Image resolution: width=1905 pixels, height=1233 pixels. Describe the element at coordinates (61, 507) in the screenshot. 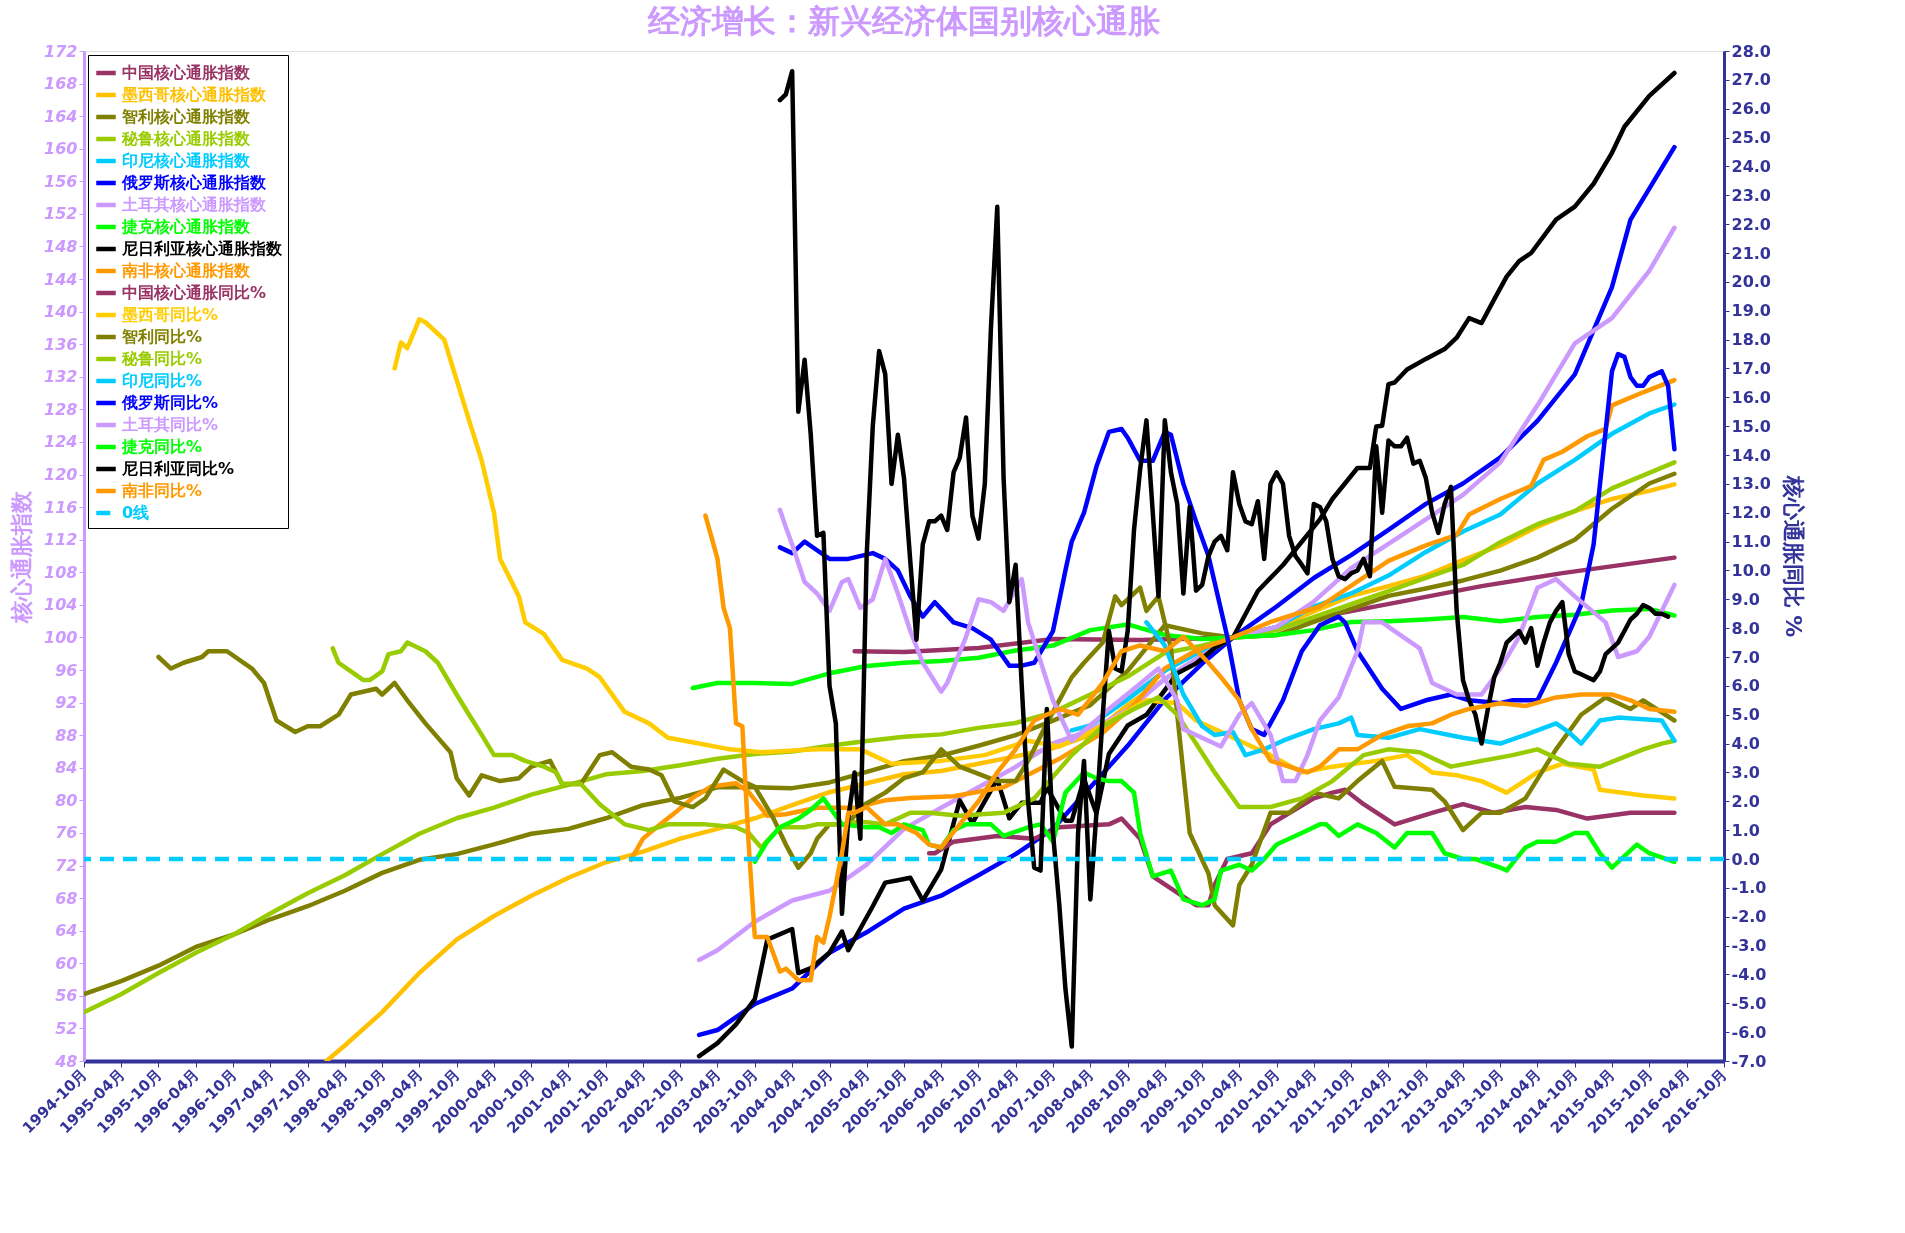

I see `y-tick-label: 116` at that location.